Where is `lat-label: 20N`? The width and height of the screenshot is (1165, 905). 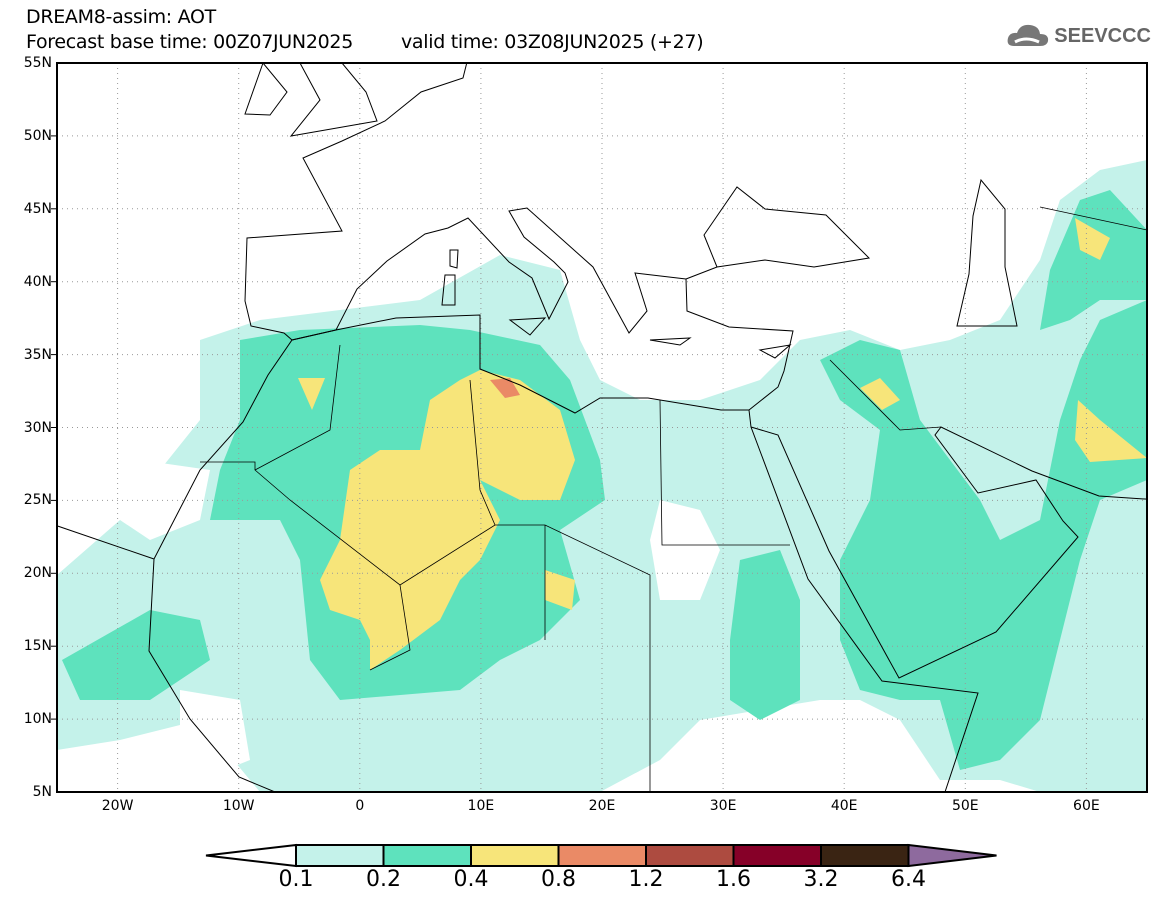
lat-label: 20N is located at coordinates (37, 573).